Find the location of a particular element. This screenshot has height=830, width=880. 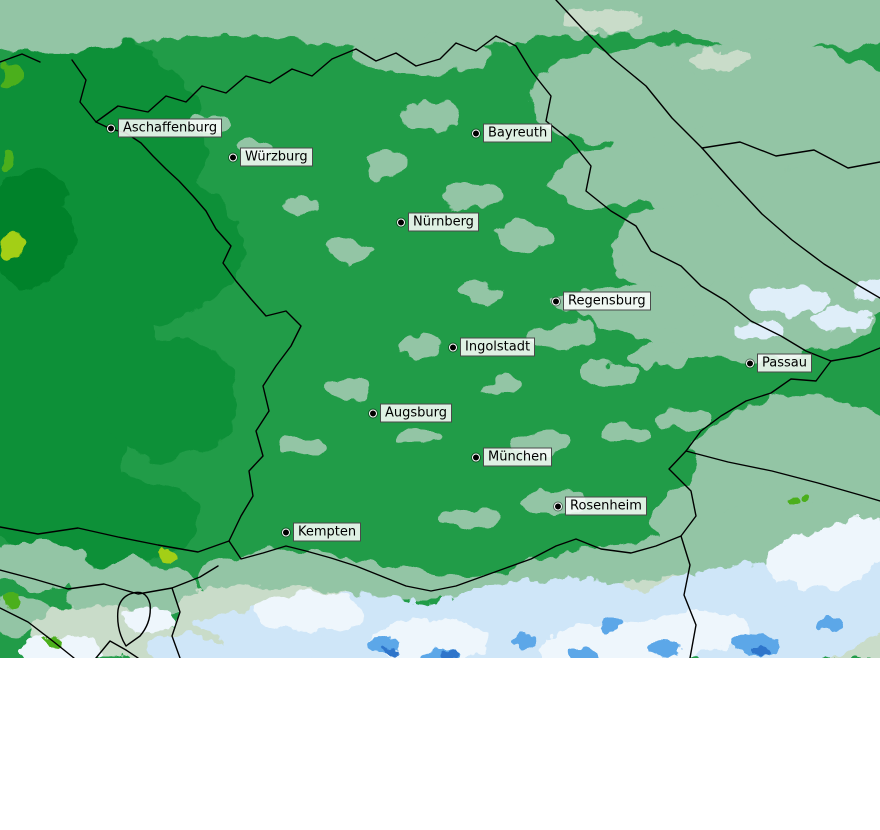

city-marker: Kempten is located at coordinates (322, 532).